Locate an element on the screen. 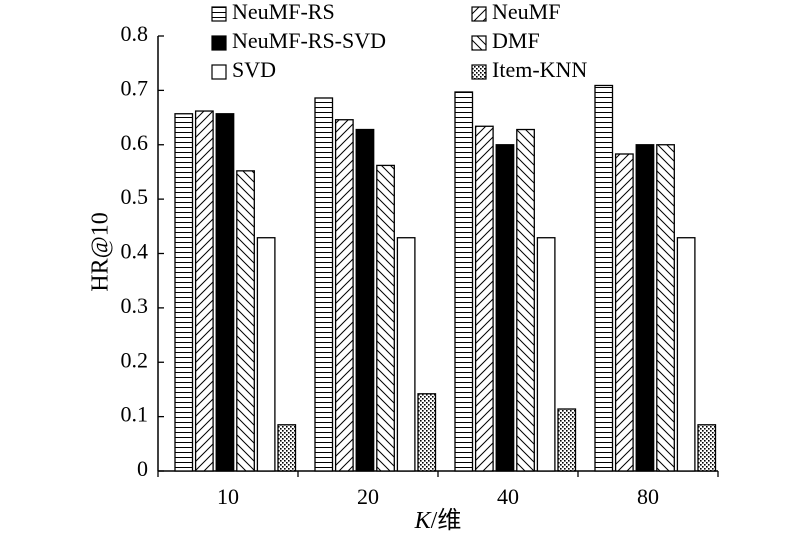 This screenshot has width=800, height=540. y-tick-label: 0.5 is located at coordinates (135, 196).